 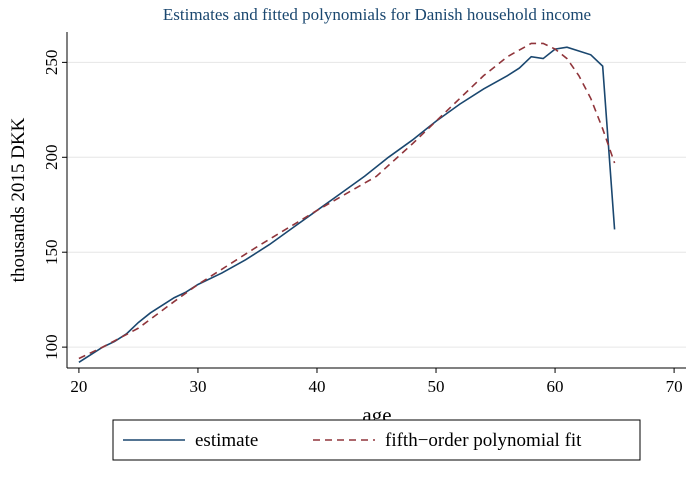 I want to click on legend-label: estimate, so click(x=226, y=440).